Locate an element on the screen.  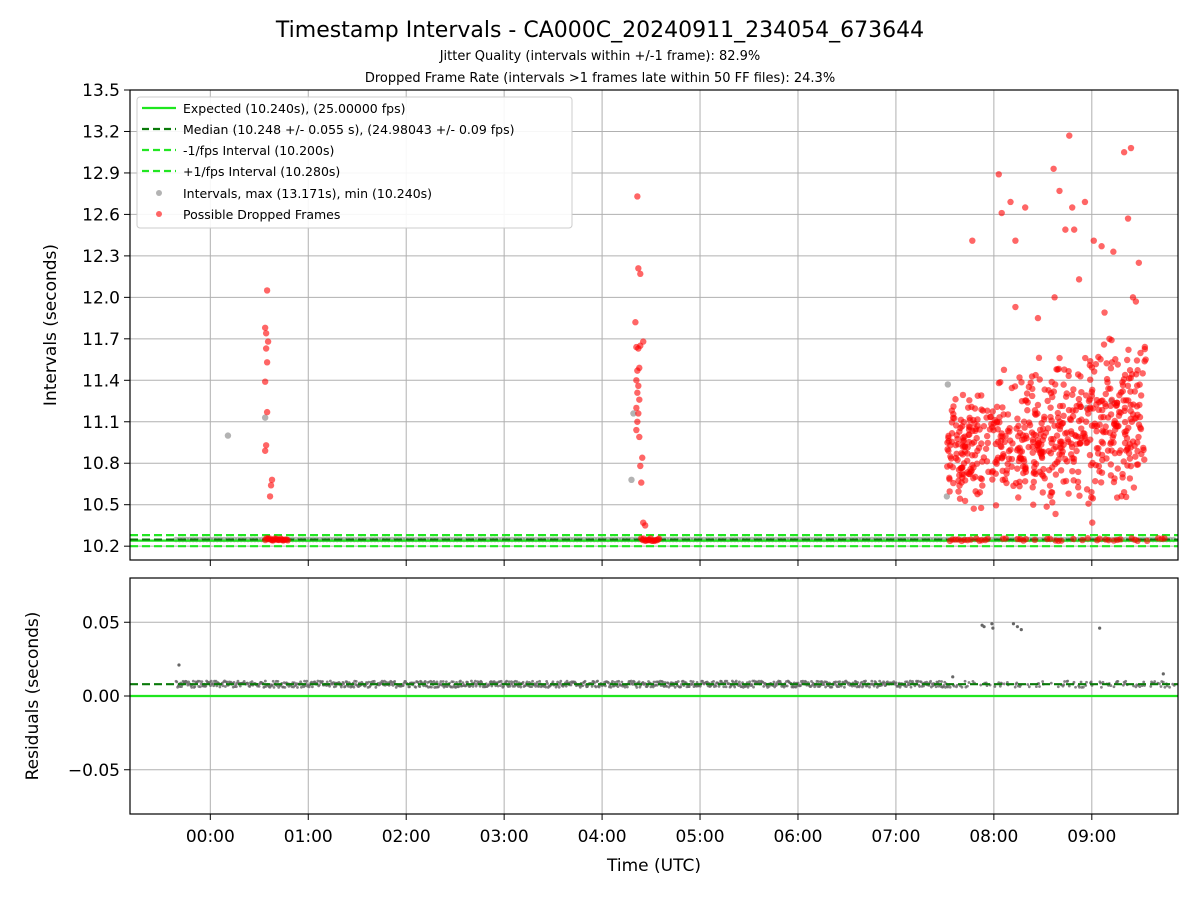
x-tick-label: 04:00 is located at coordinates (602, 837).